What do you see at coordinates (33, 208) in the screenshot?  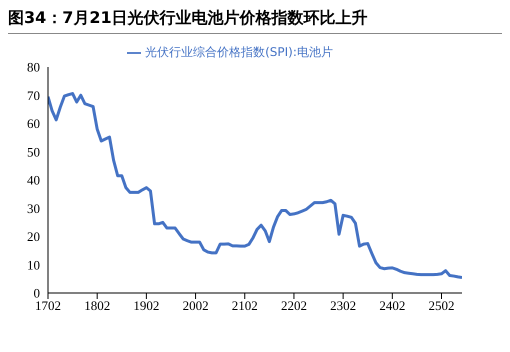 I see `y-tick-label: 30` at bounding box center [33, 208].